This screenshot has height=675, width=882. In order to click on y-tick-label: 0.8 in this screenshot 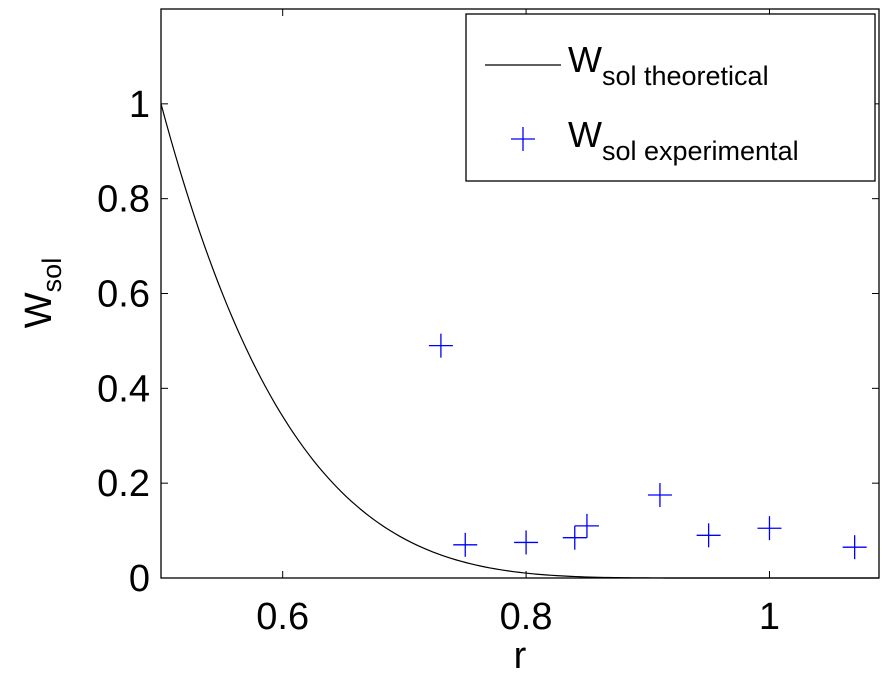, I will do `click(123, 200)`.